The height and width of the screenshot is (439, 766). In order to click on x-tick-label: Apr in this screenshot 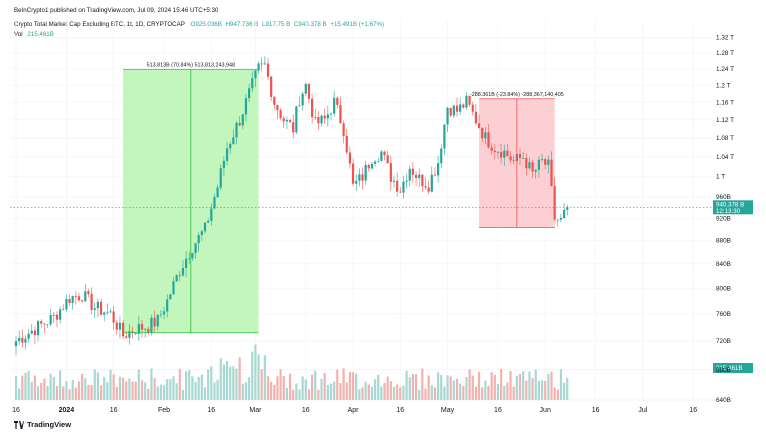, I will do `click(354, 410)`.